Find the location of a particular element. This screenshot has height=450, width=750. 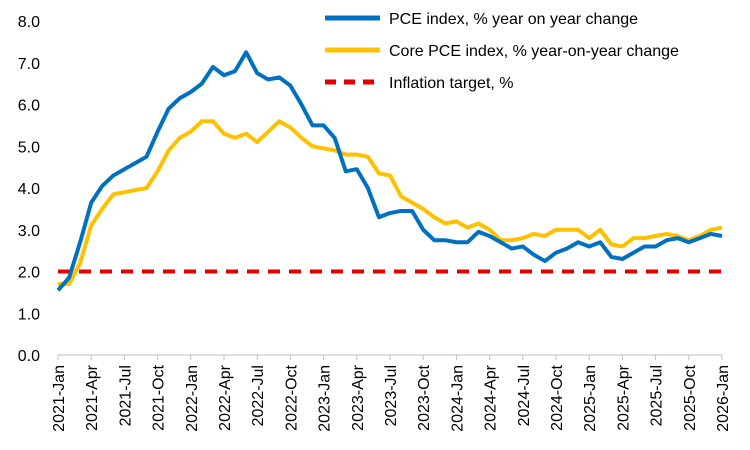

x-tick-label: 2022-Oct is located at coordinates (291, 397).